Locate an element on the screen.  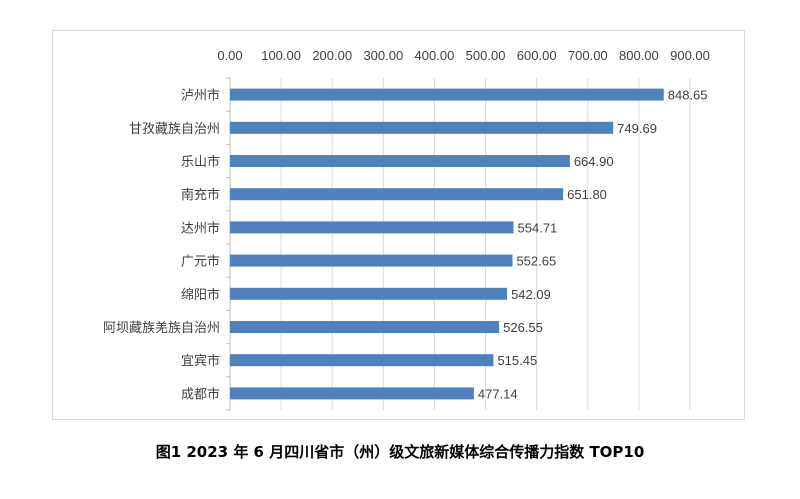
x-tick-label: 200.00 is located at coordinates (332, 55).